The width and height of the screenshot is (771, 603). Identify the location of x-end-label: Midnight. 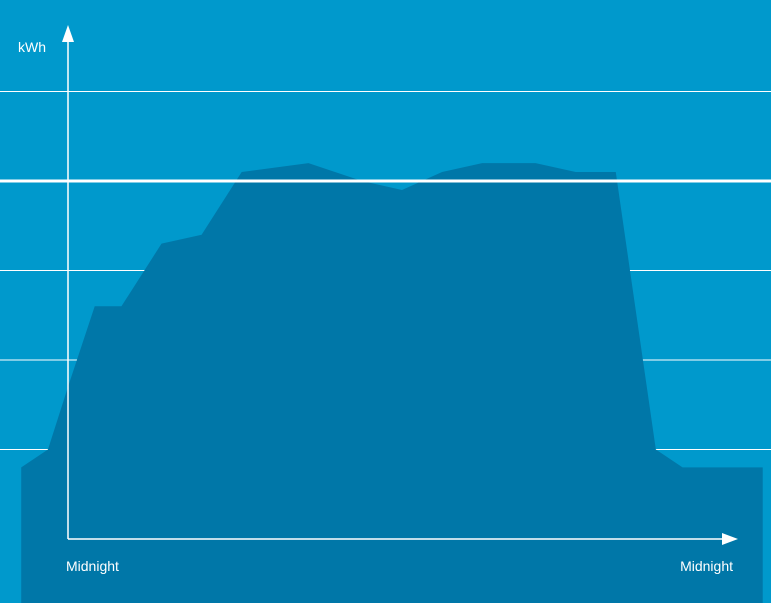
(706, 566).